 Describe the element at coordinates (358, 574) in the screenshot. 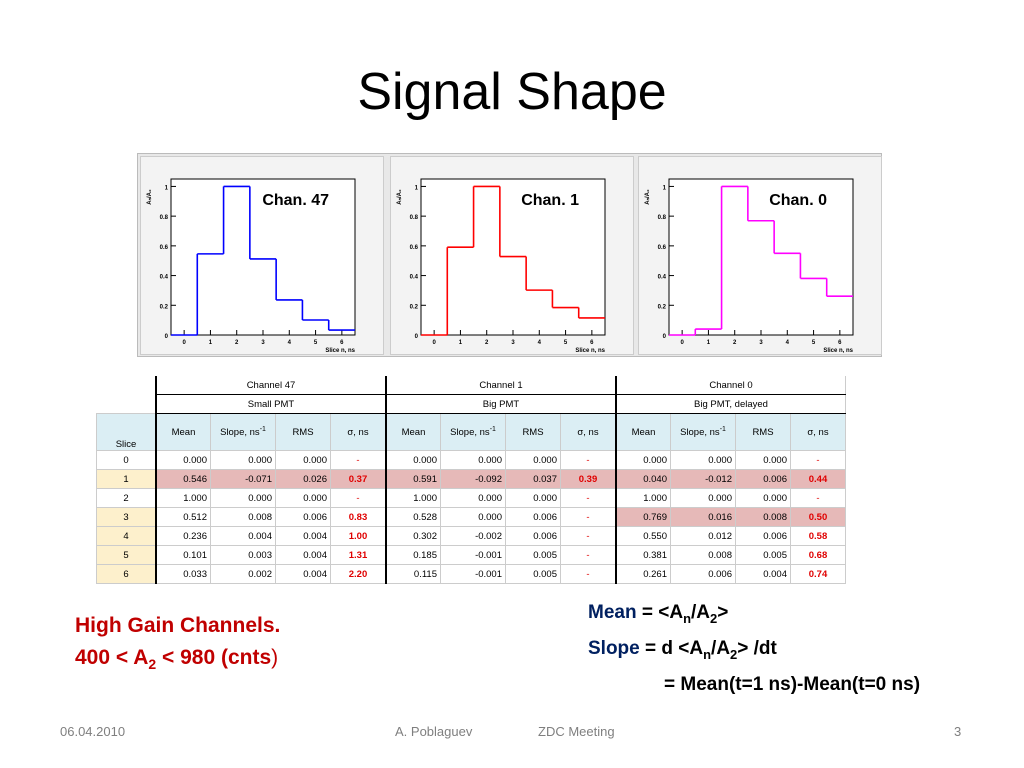

I see `table-cell: 2.20` at that location.